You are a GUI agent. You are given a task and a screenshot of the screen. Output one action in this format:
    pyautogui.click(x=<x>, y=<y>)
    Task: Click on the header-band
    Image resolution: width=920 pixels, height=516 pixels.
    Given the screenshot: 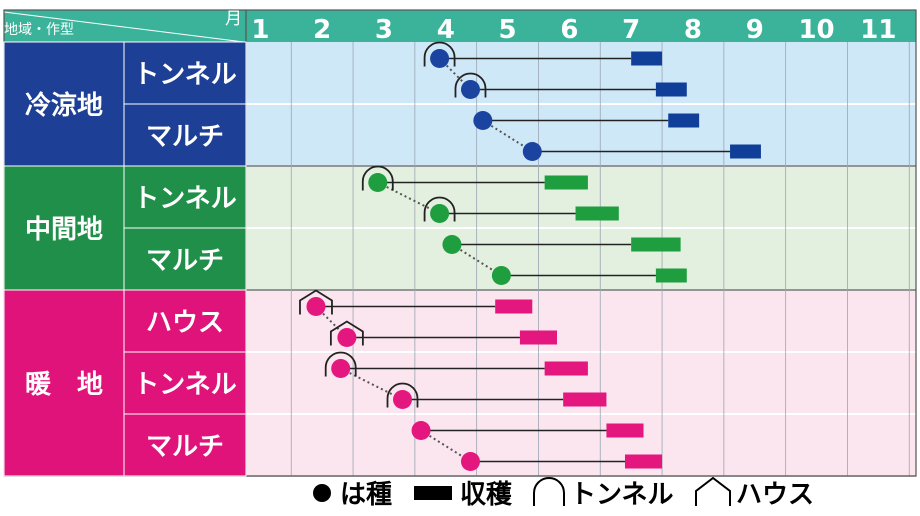 What is the action you would take?
    pyautogui.click(x=460, y=26)
    